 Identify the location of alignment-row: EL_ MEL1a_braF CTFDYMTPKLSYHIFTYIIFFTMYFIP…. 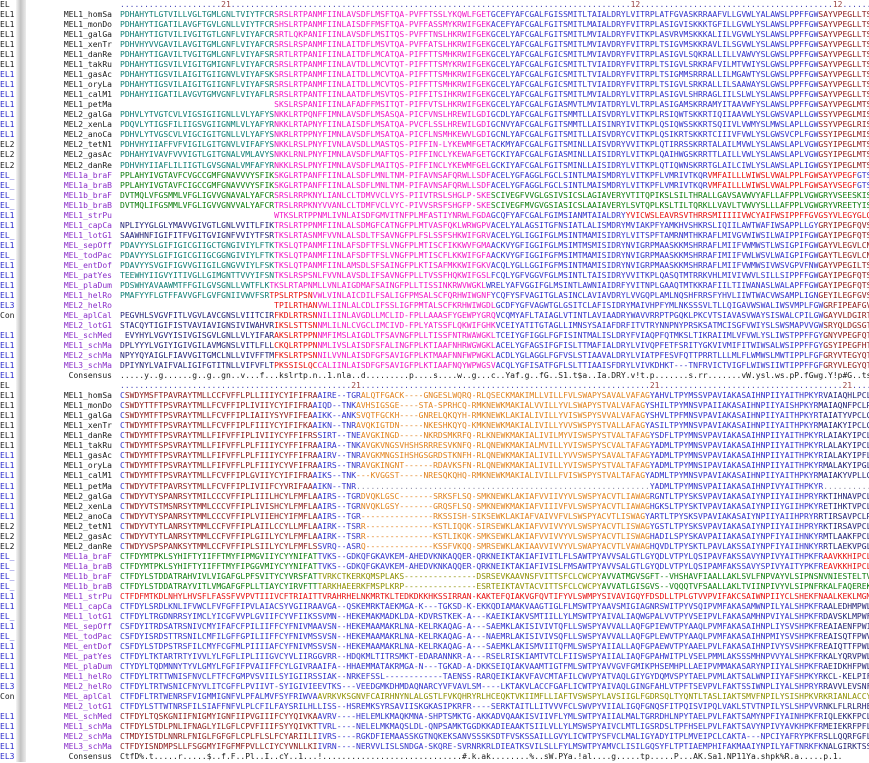
(434, 556).